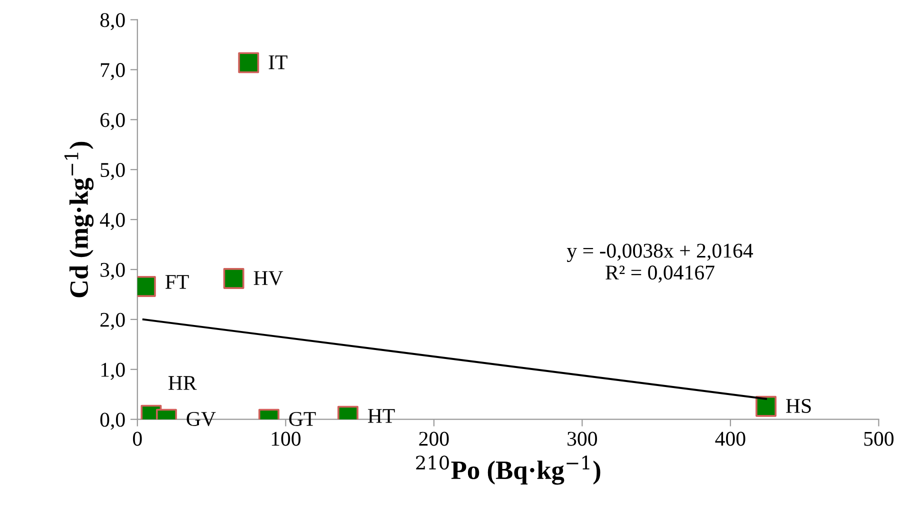 The width and height of the screenshot is (904, 519). What do you see at coordinates (112, 221) in the screenshot?
I see `y-tick-label: 4,0` at bounding box center [112, 221].